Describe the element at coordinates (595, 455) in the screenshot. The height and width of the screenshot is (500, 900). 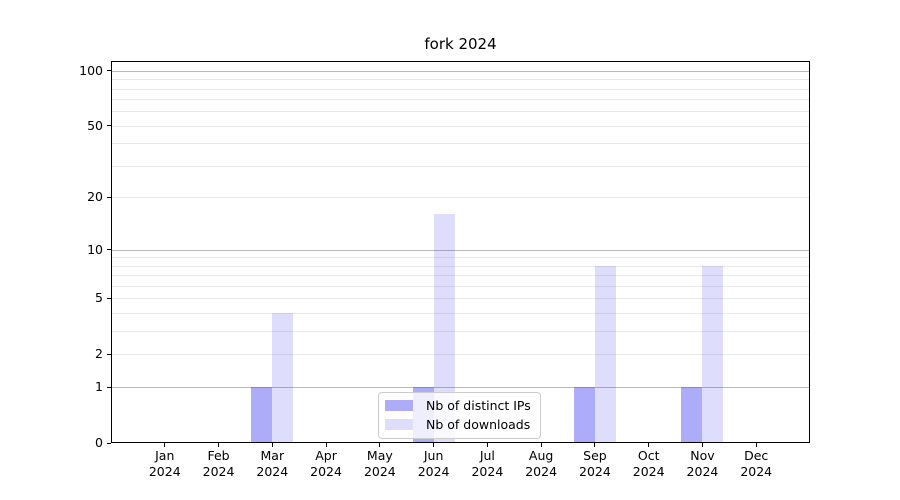
I see `x-tick-month: Sep` at that location.